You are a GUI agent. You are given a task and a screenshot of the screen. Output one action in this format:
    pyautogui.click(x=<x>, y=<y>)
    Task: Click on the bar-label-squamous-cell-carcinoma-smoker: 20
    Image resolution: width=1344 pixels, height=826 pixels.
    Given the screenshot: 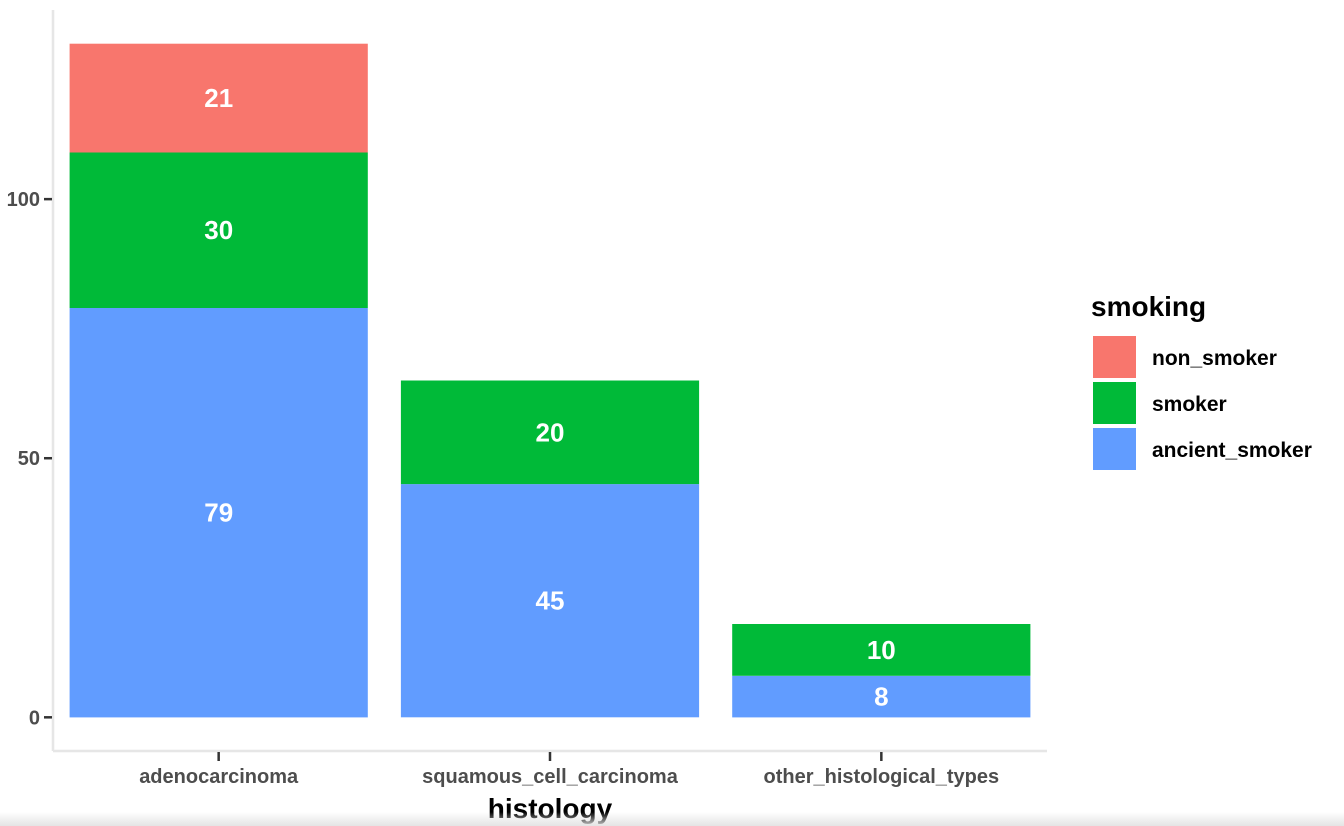 What is the action you would take?
    pyautogui.click(x=550, y=432)
    